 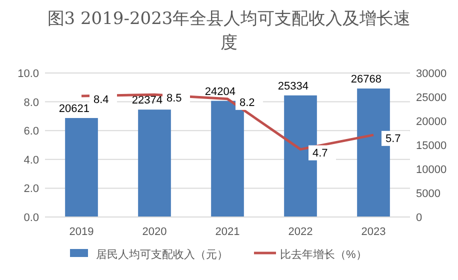 I want to click on data-label: 4.7, so click(x=320, y=153).